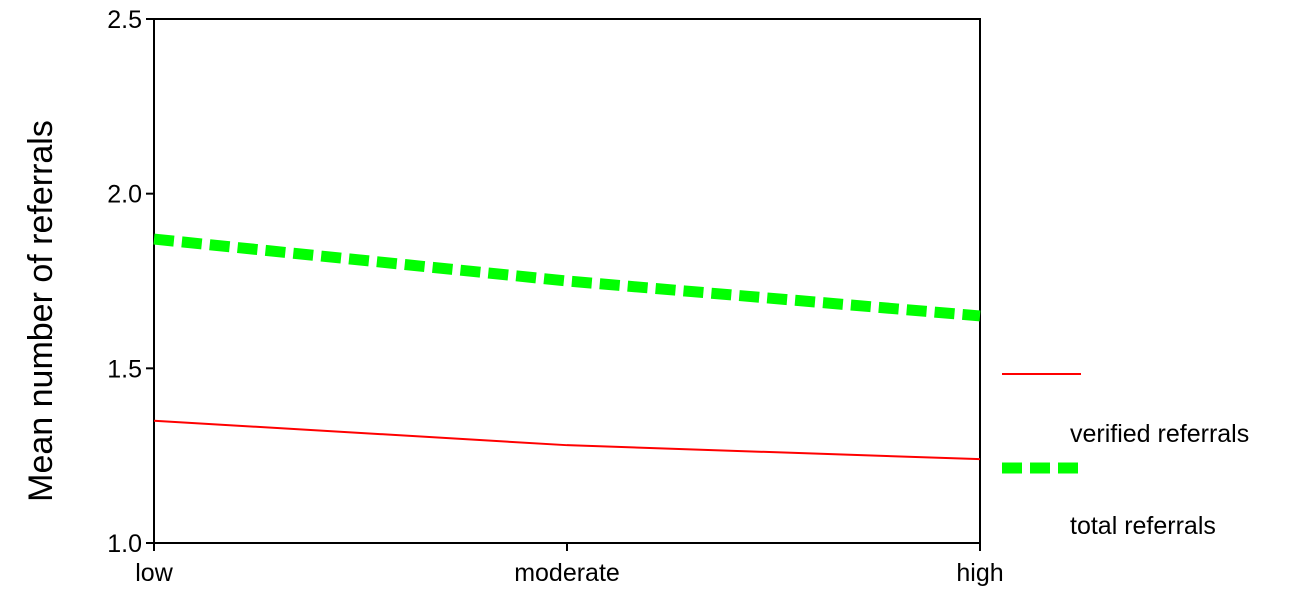 Image resolution: width=1310 pixels, height=592 pixels. Describe the element at coordinates (1159, 434) in the screenshot. I see `legend-label-1: verified referrals` at that location.